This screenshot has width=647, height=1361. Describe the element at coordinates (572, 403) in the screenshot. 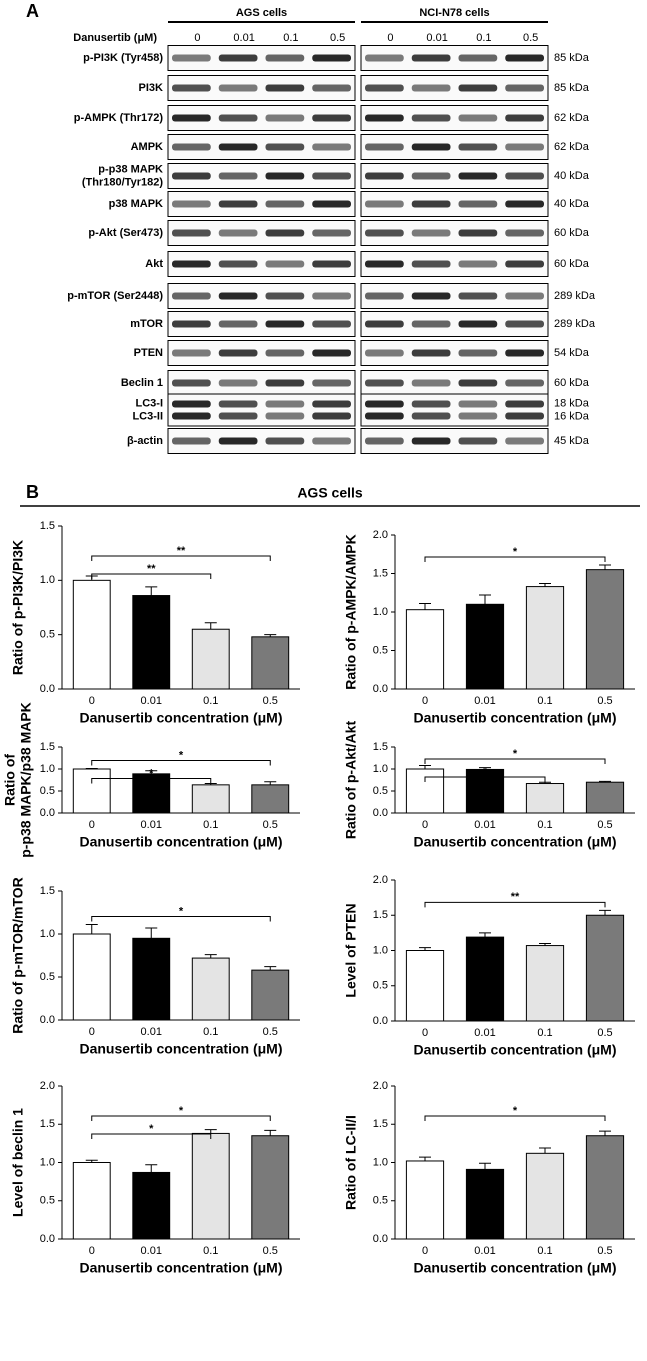

I see `kda-label: 18 kDa` at that location.